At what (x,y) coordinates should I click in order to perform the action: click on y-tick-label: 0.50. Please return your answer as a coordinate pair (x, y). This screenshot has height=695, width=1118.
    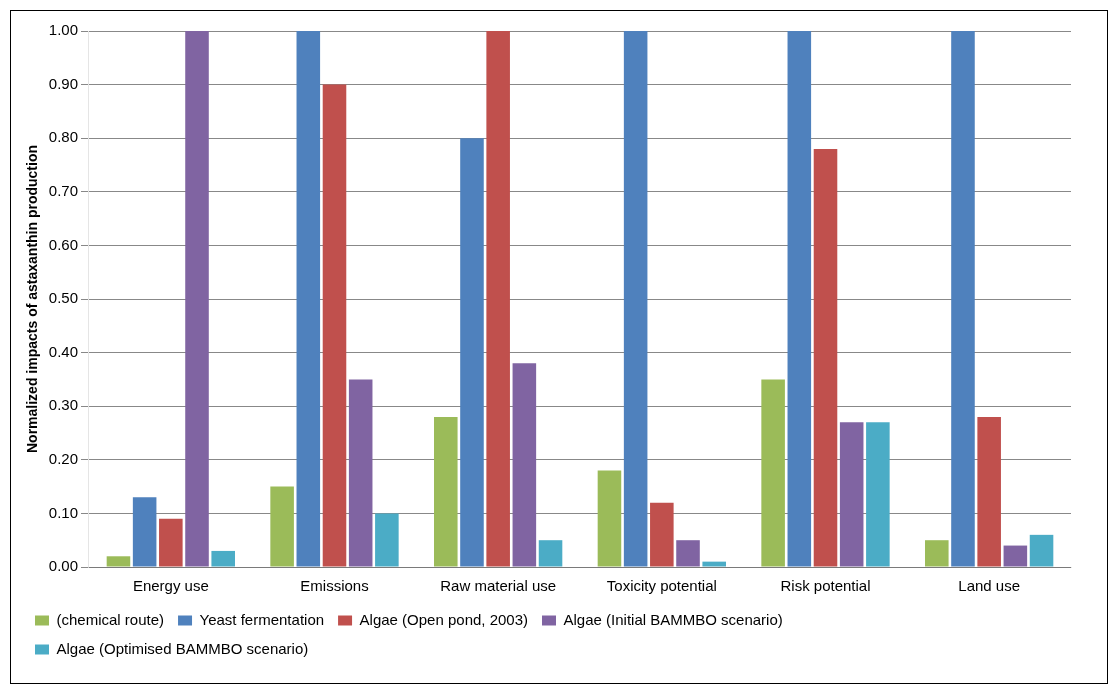
    Looking at the image, I should click on (63, 298).